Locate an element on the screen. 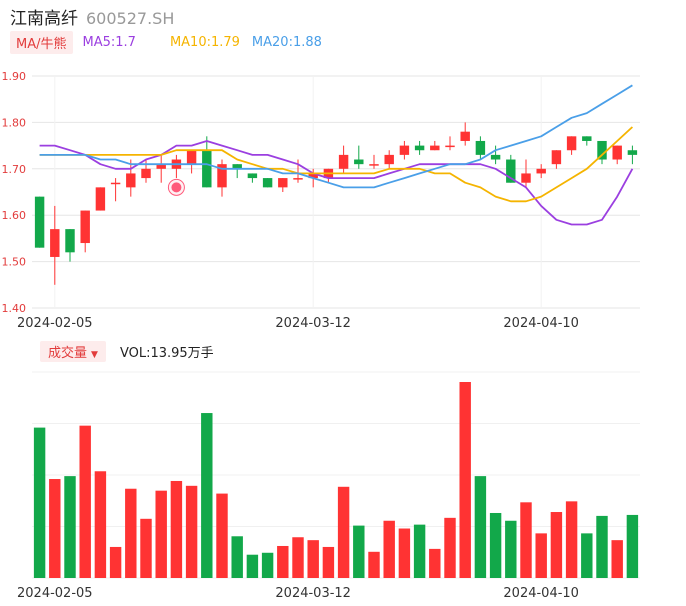  ma-legend: MA/牛熊 MA5:1.7 MA10:1.79 MA20:1.88 is located at coordinates (172, 42).